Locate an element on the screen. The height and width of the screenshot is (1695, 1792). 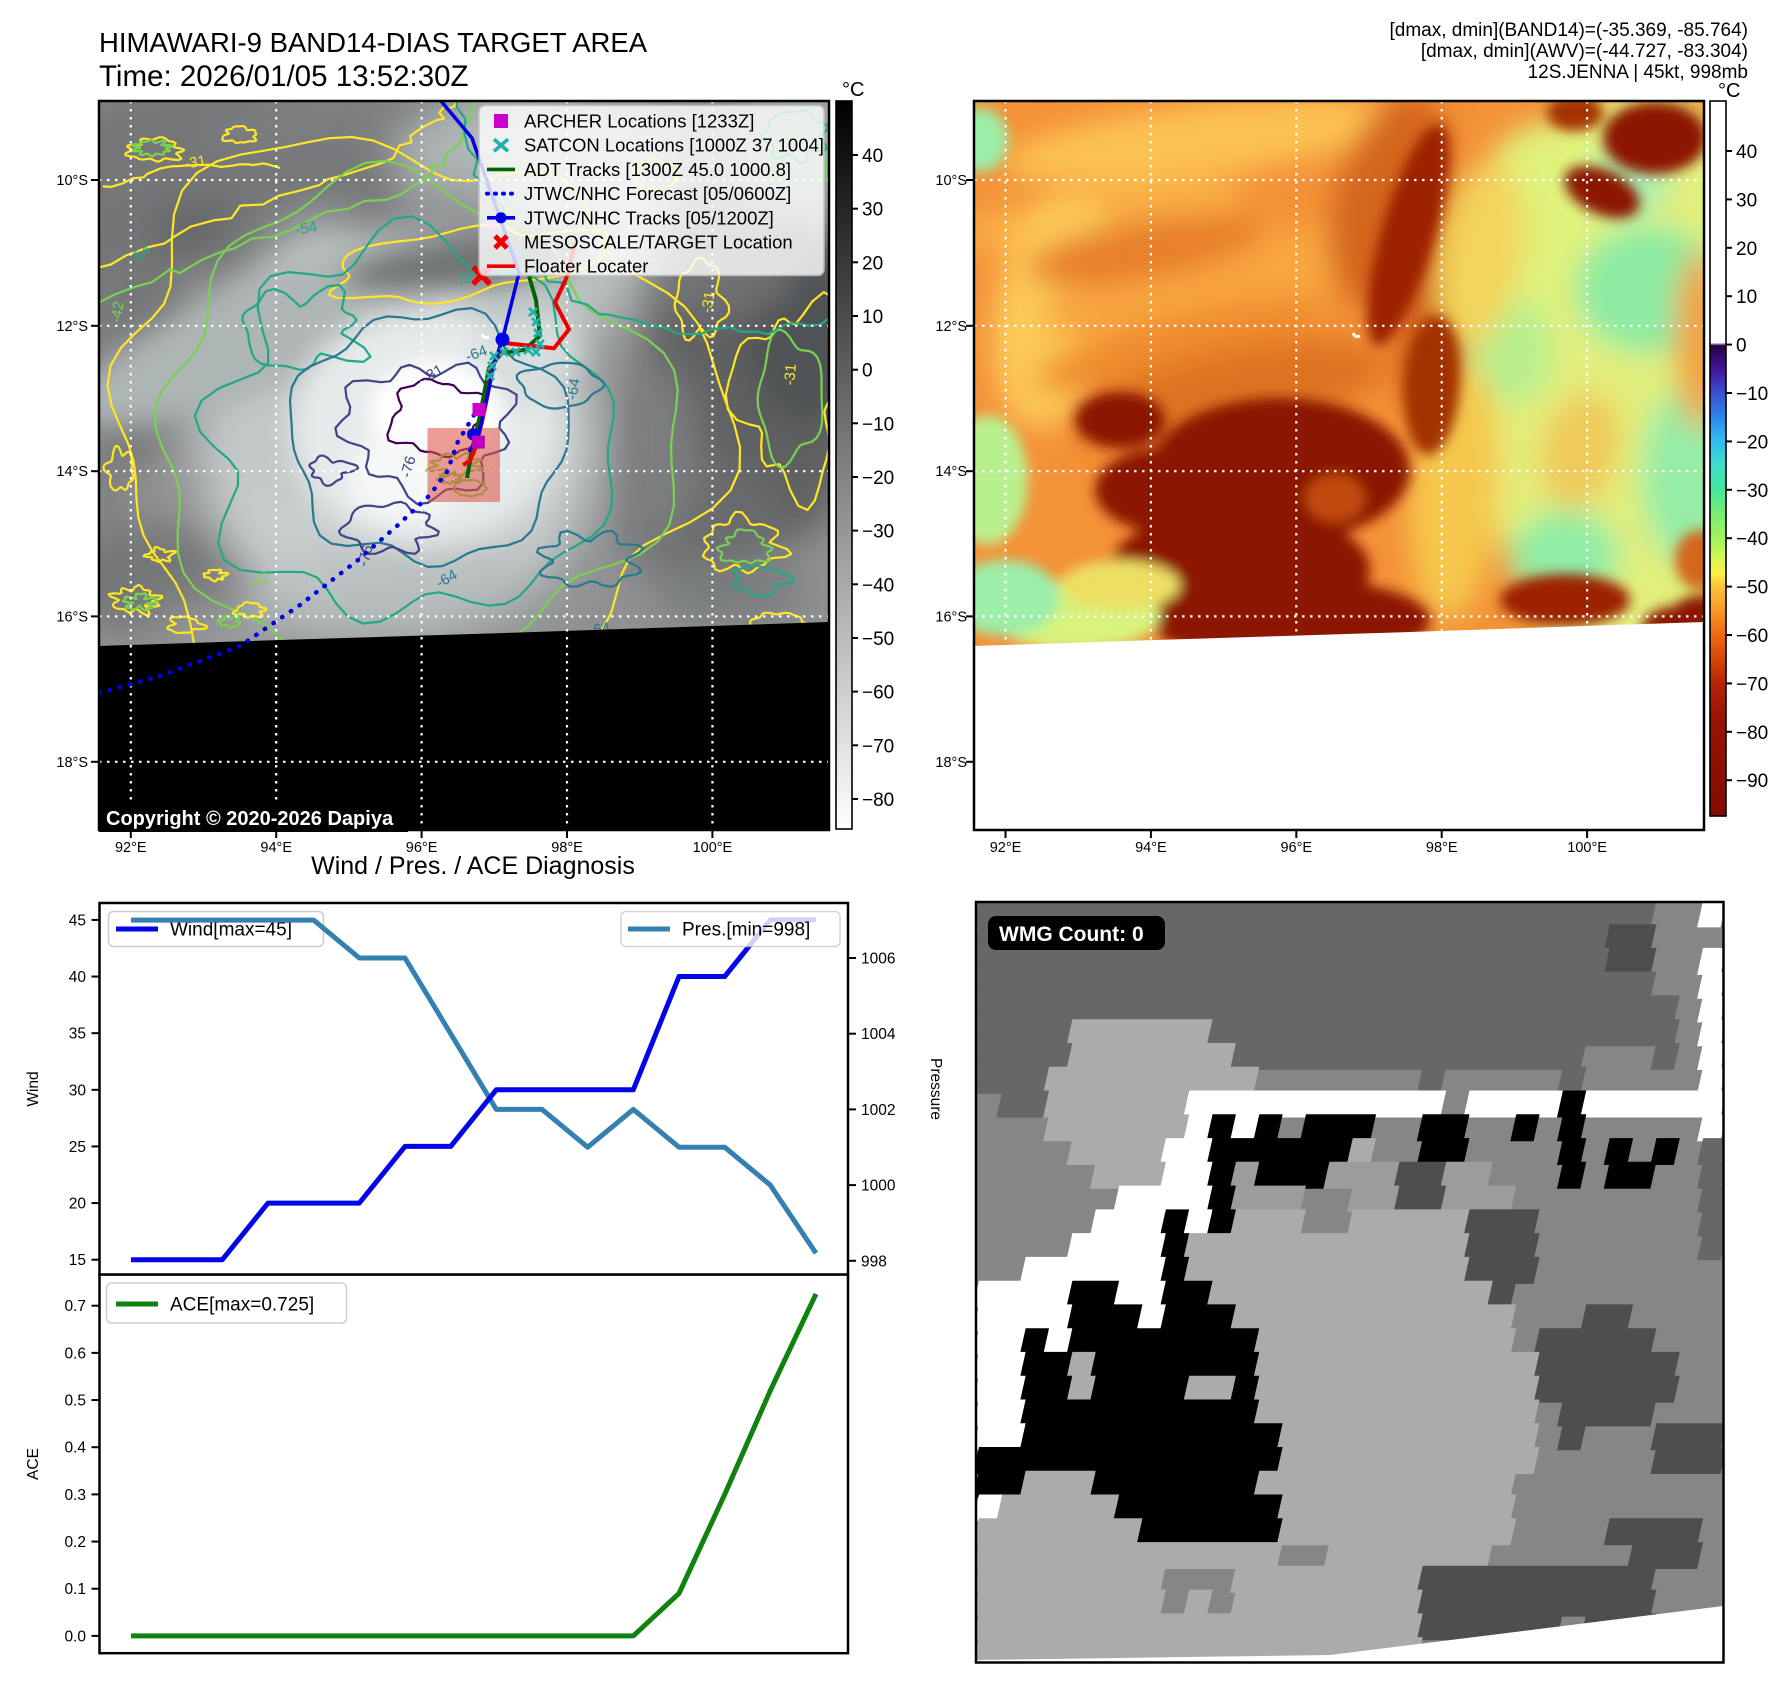
svg-text: JTWC/NHC Forecast [05/0600Z] is located at coordinates (657, 193).